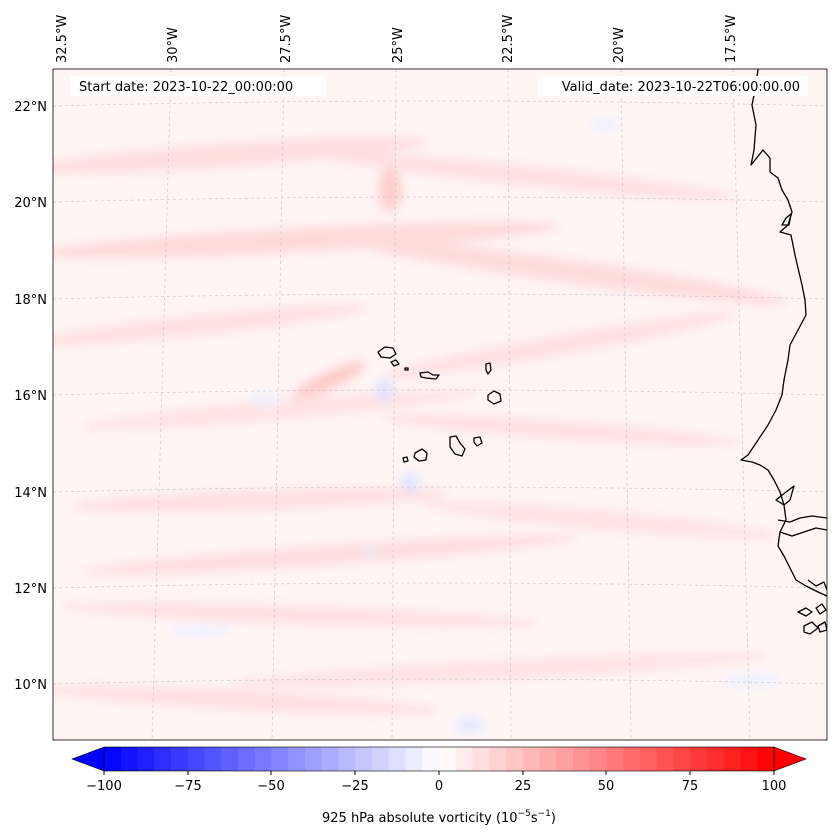  Describe the element at coordinates (494, 397) in the screenshot. I see `island-boa-vista` at that location.